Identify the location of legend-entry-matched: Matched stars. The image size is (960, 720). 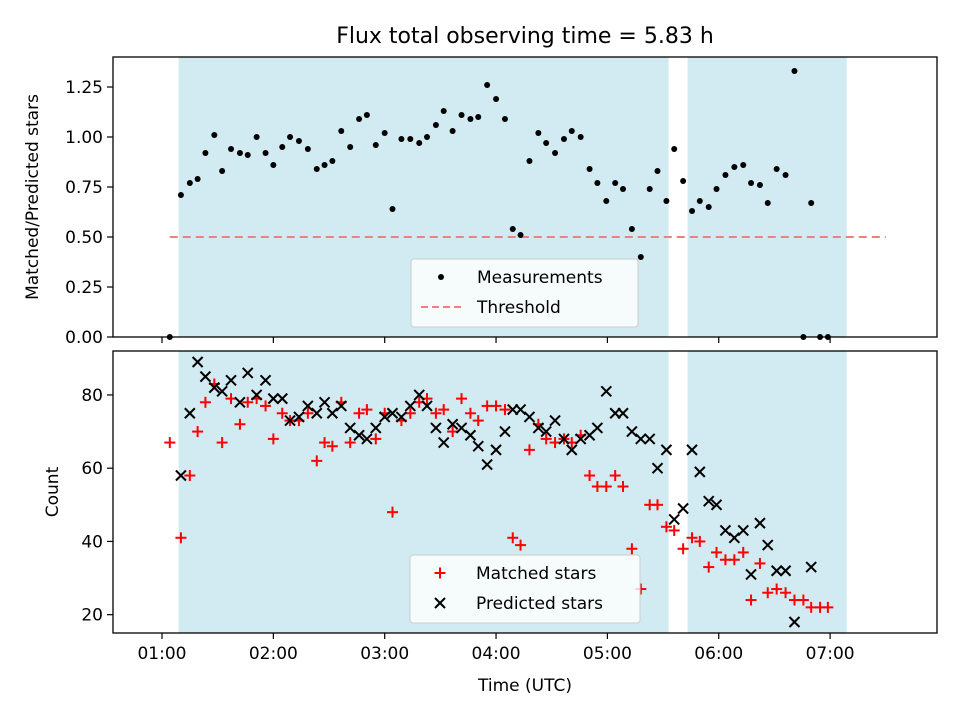
(515, 574).